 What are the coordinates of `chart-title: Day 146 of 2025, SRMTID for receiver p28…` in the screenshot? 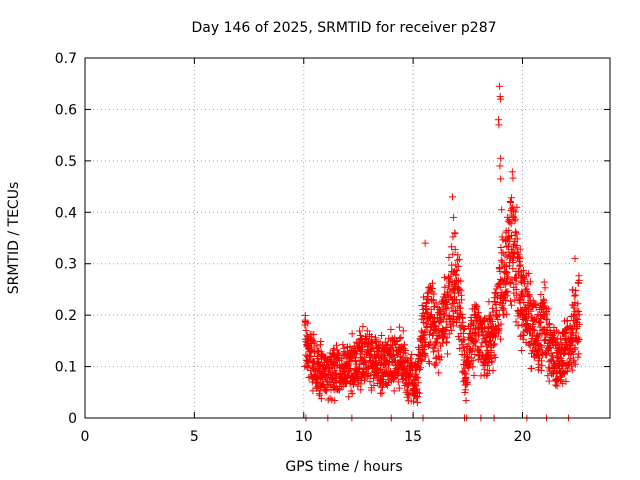 It's located at (343, 28).